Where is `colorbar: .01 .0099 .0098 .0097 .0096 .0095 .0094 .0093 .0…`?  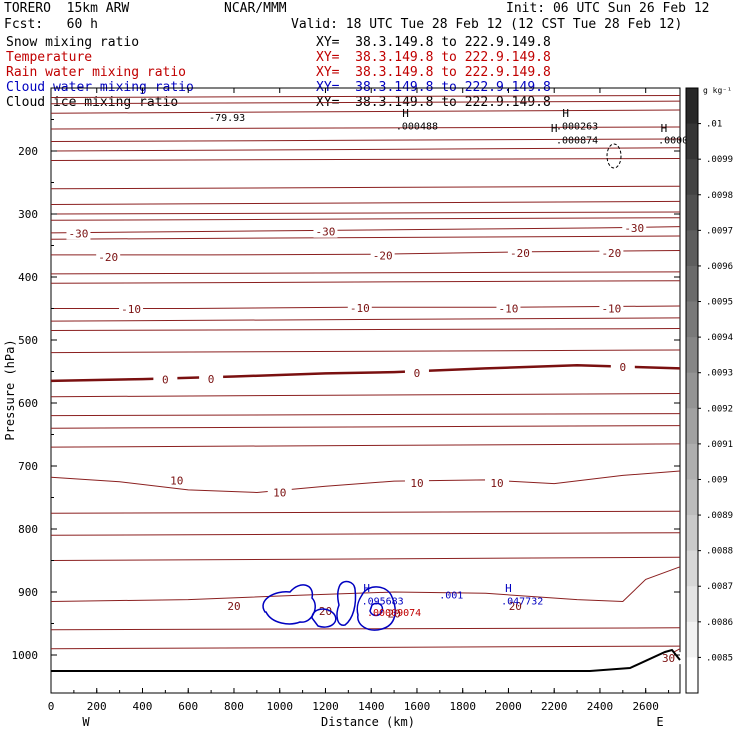 colorbar: .01 .0099 .0098 .0097 .0096 .0095 .0094 .0093 .0… is located at coordinates (709, 390).